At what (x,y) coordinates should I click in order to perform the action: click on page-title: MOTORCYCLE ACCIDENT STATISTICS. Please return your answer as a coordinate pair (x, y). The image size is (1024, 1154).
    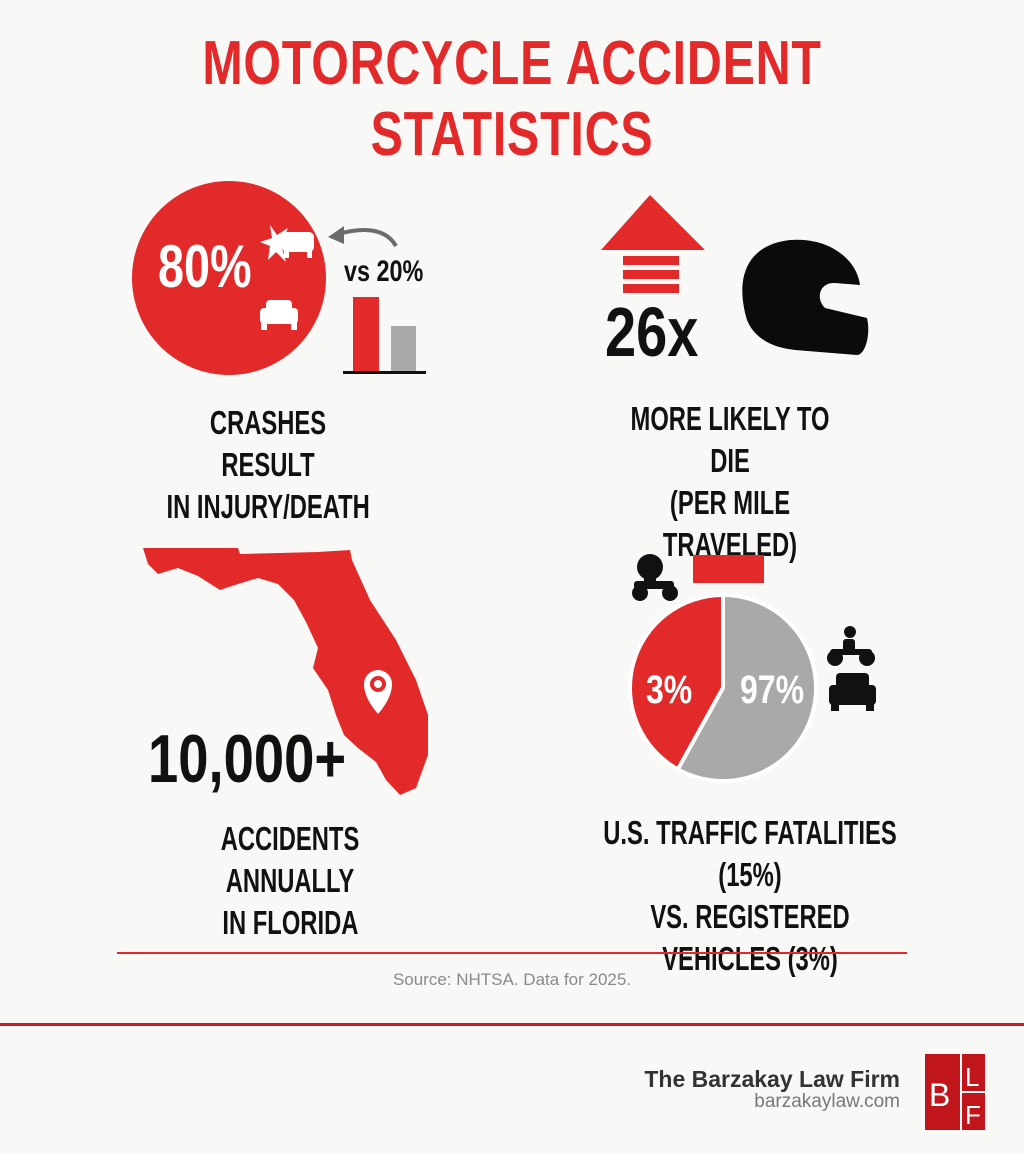
    Looking at the image, I should click on (512, 99).